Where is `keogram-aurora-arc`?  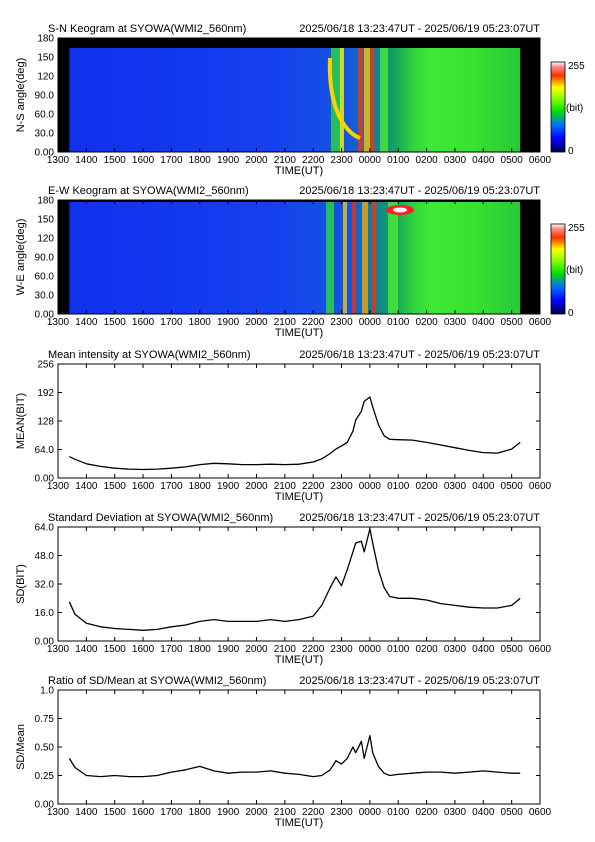 keogram-aurora-arc is located at coordinates (344, 98).